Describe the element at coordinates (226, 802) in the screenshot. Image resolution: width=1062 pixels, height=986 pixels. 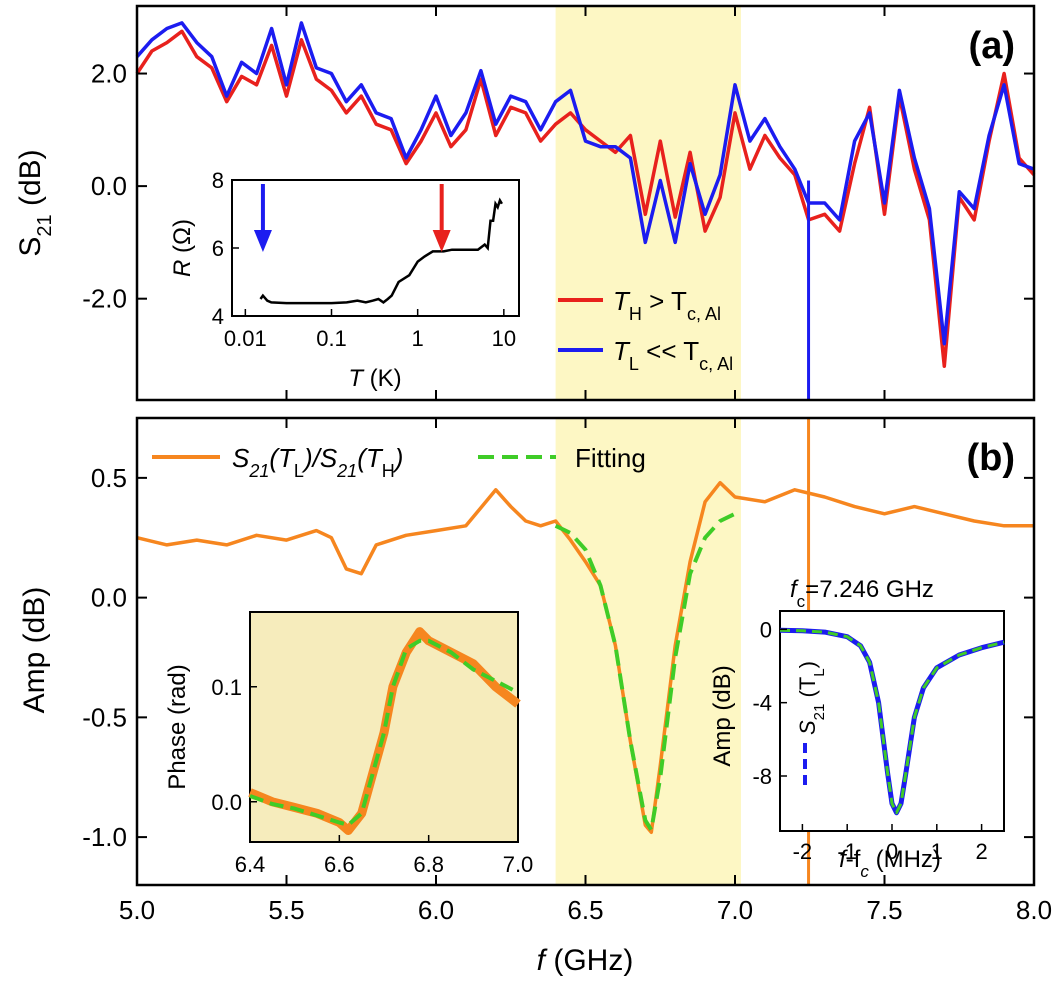
I see `inset-phase-ytick-label: 0.0` at that location.